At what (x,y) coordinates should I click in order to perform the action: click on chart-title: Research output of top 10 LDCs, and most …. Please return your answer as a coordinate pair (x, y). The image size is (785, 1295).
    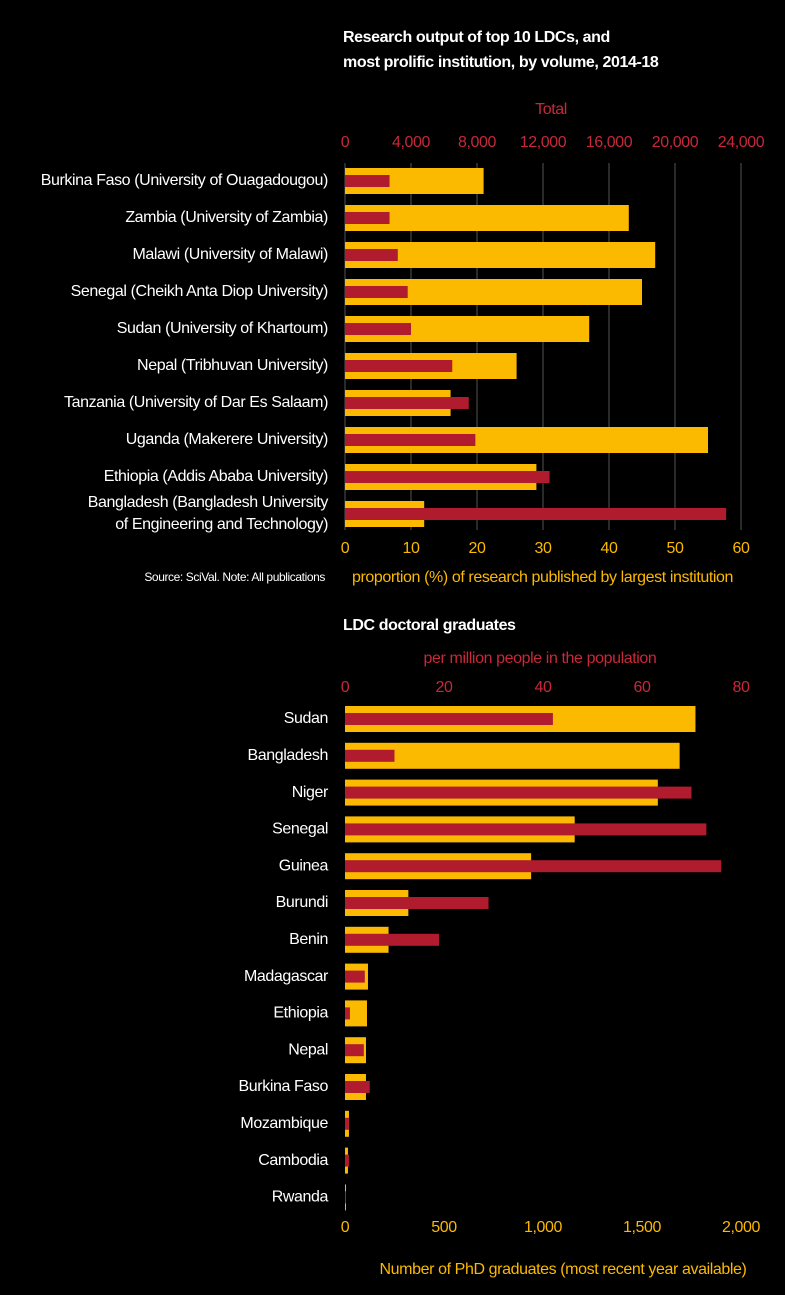
    Looking at the image, I should click on (501, 50).